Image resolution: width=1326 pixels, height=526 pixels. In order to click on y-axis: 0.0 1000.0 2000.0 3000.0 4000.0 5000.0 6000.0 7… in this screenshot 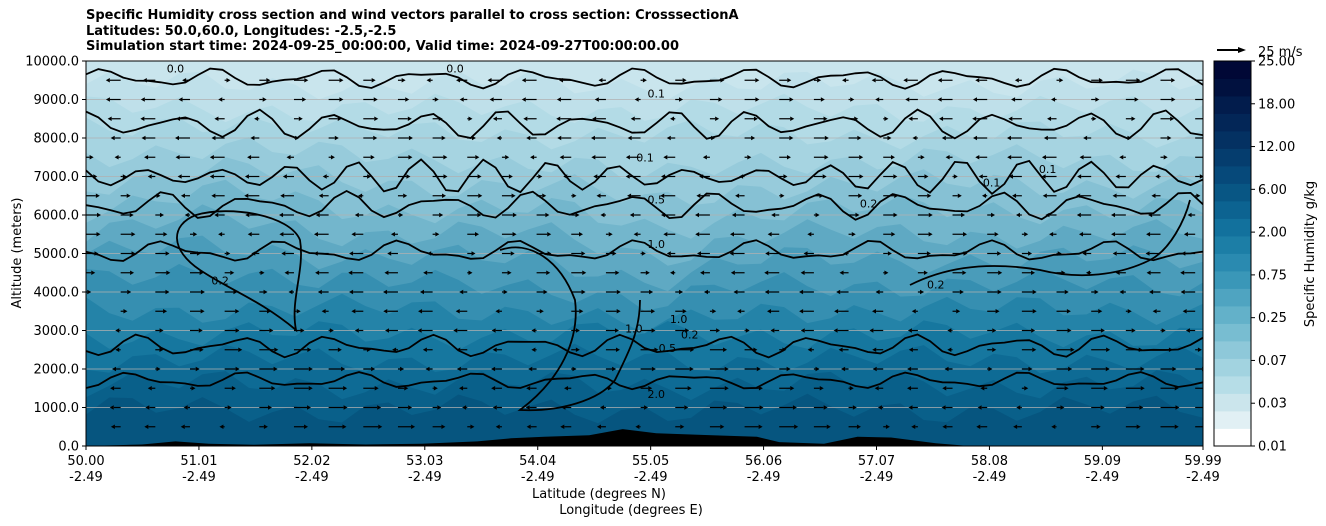, I will do `click(55, 255)`.